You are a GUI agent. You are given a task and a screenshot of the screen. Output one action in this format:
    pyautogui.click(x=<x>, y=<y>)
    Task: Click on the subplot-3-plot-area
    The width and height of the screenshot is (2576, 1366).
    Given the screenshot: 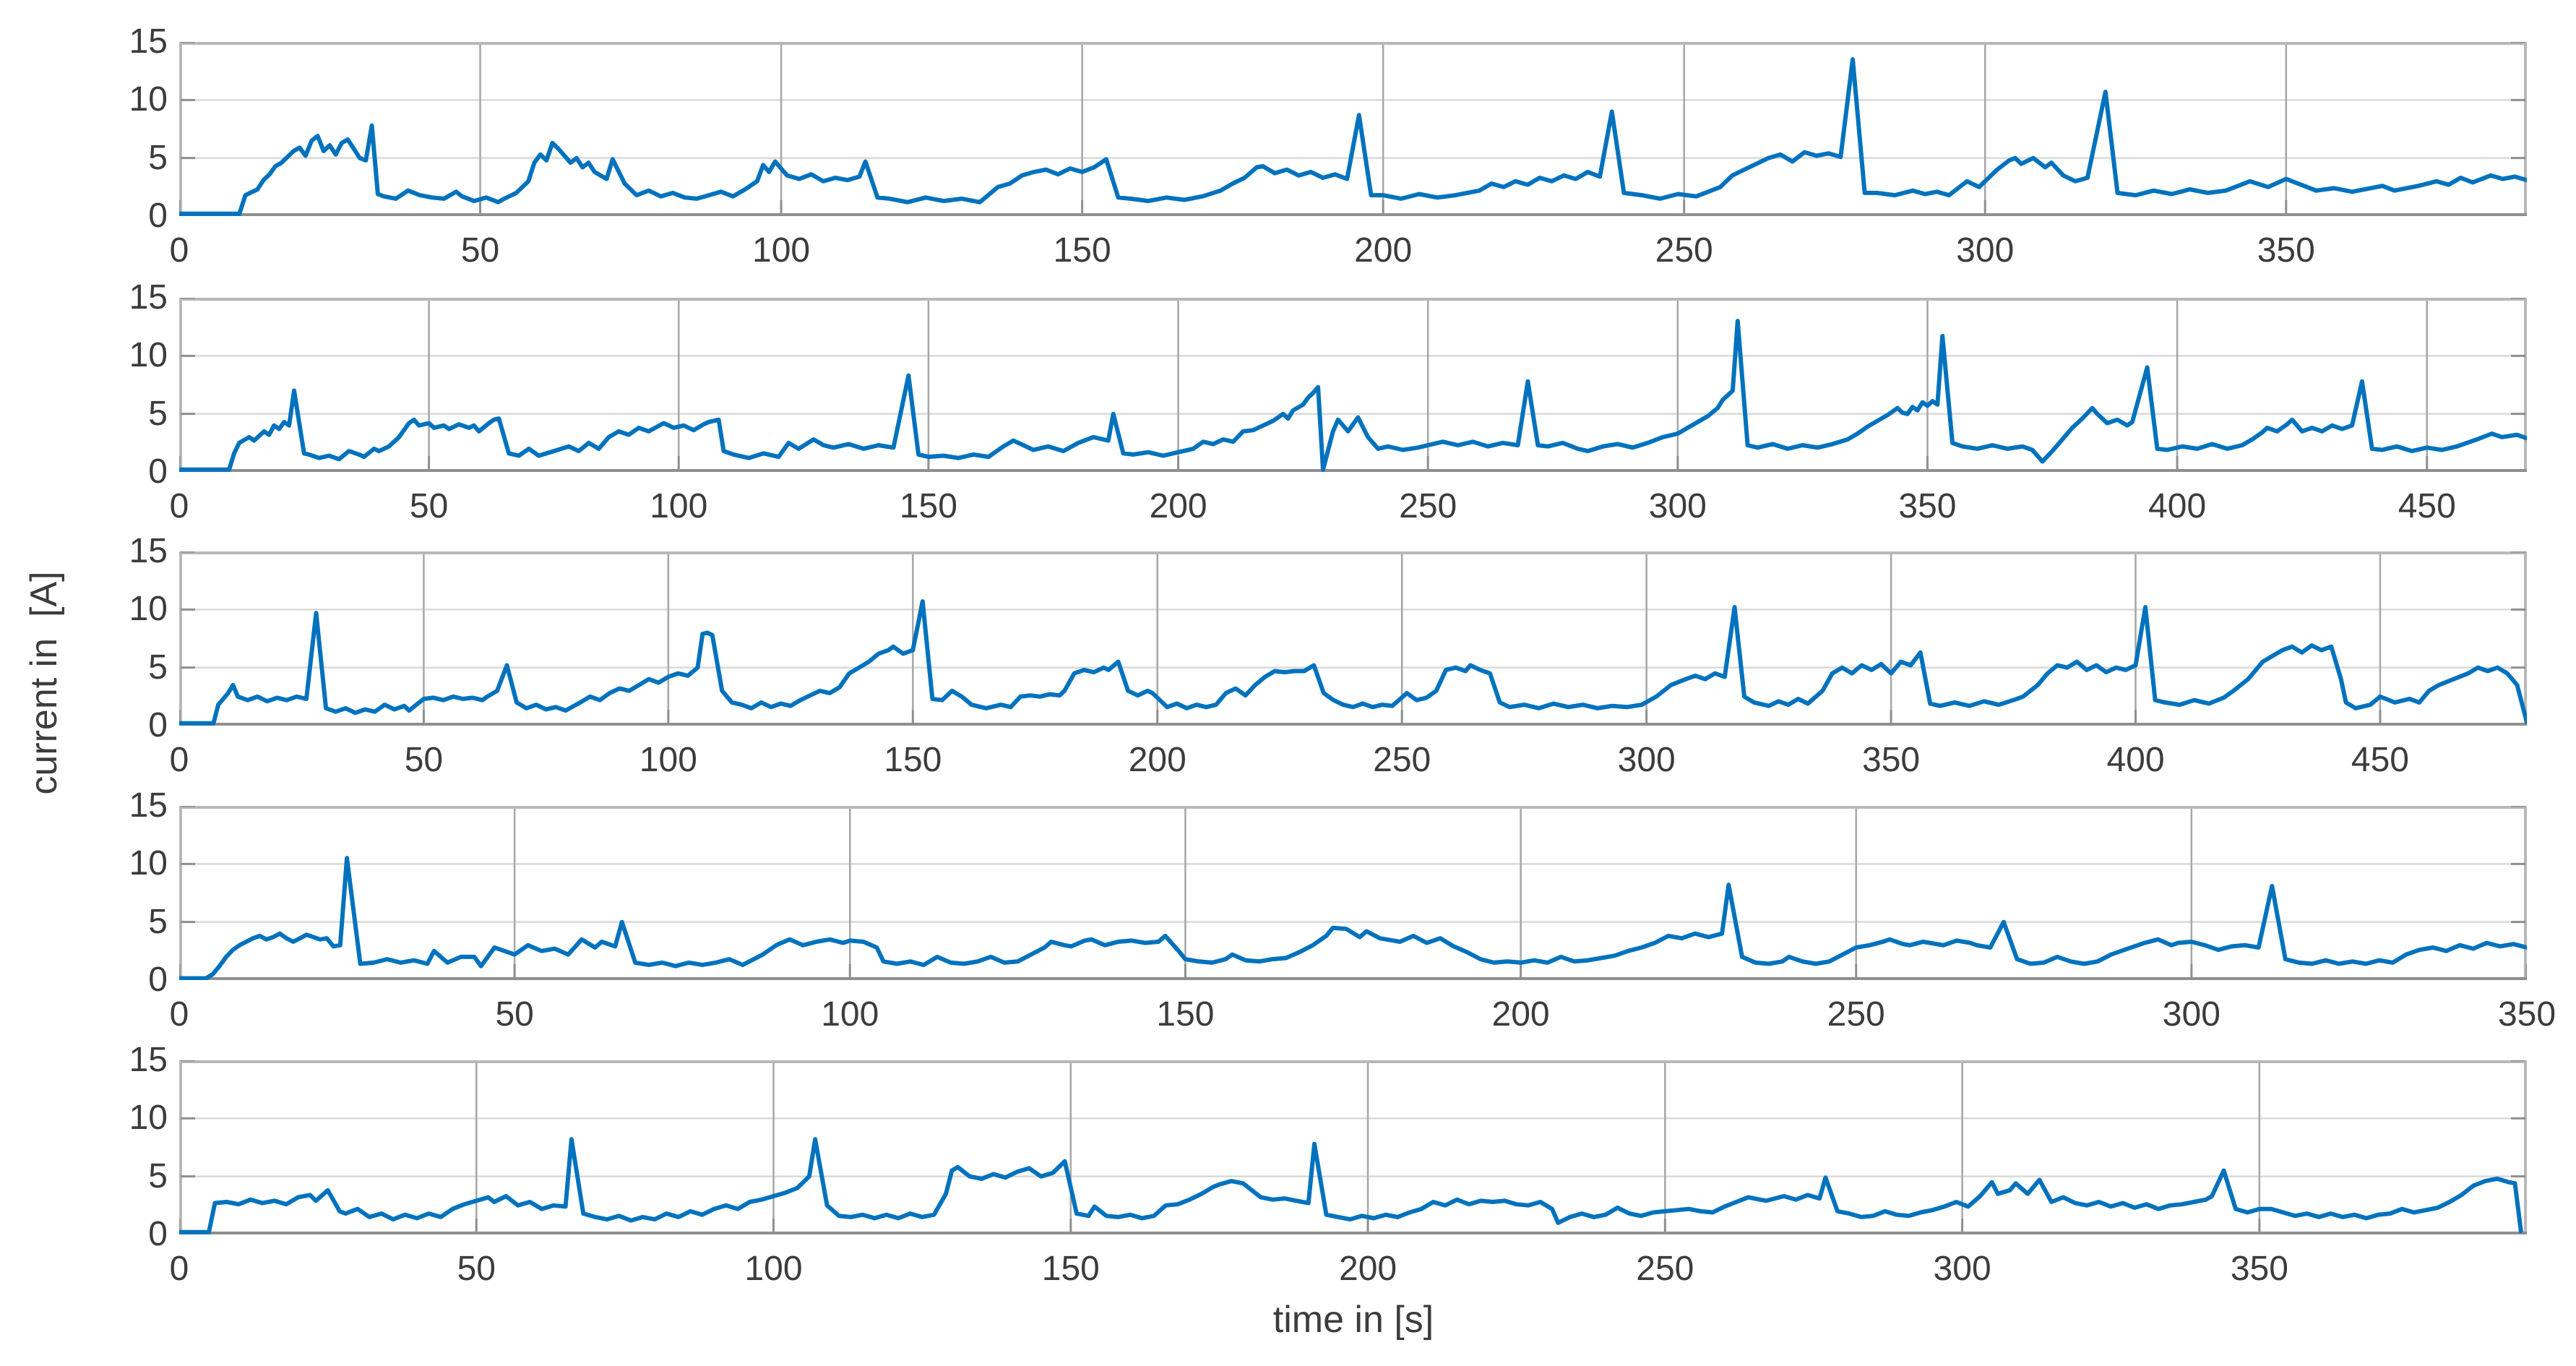 What is the action you would take?
    pyautogui.click(x=1353, y=638)
    